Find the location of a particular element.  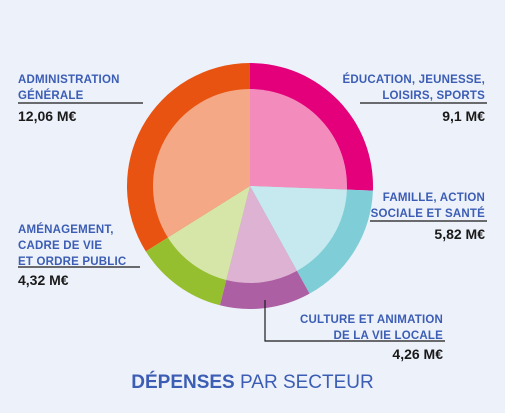

chart-title: DÉPENSES PAR SECTEUR is located at coordinates (252, 383).